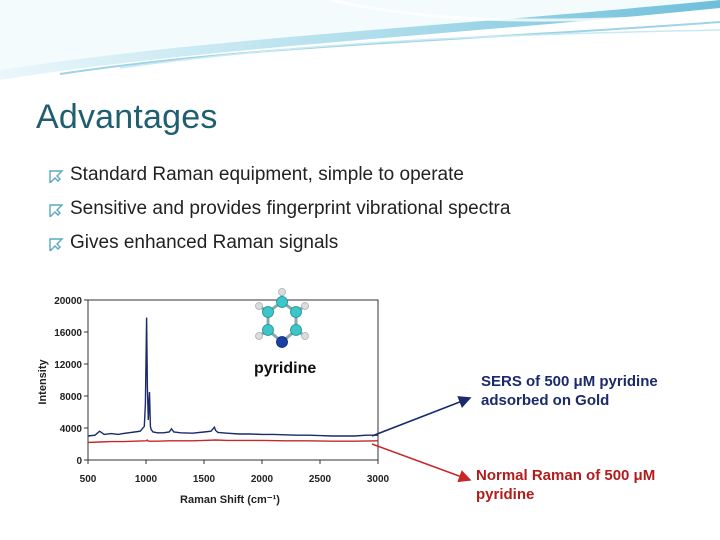  What do you see at coordinates (569, 381) in the screenshot?
I see `sers-label-line: SERS of 500 μM pyridine` at bounding box center [569, 381].